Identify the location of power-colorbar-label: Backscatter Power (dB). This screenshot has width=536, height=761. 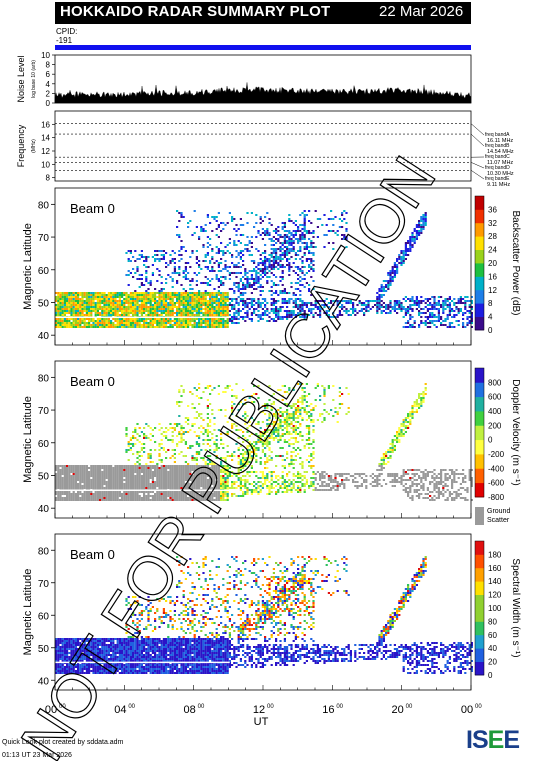
(515, 262).